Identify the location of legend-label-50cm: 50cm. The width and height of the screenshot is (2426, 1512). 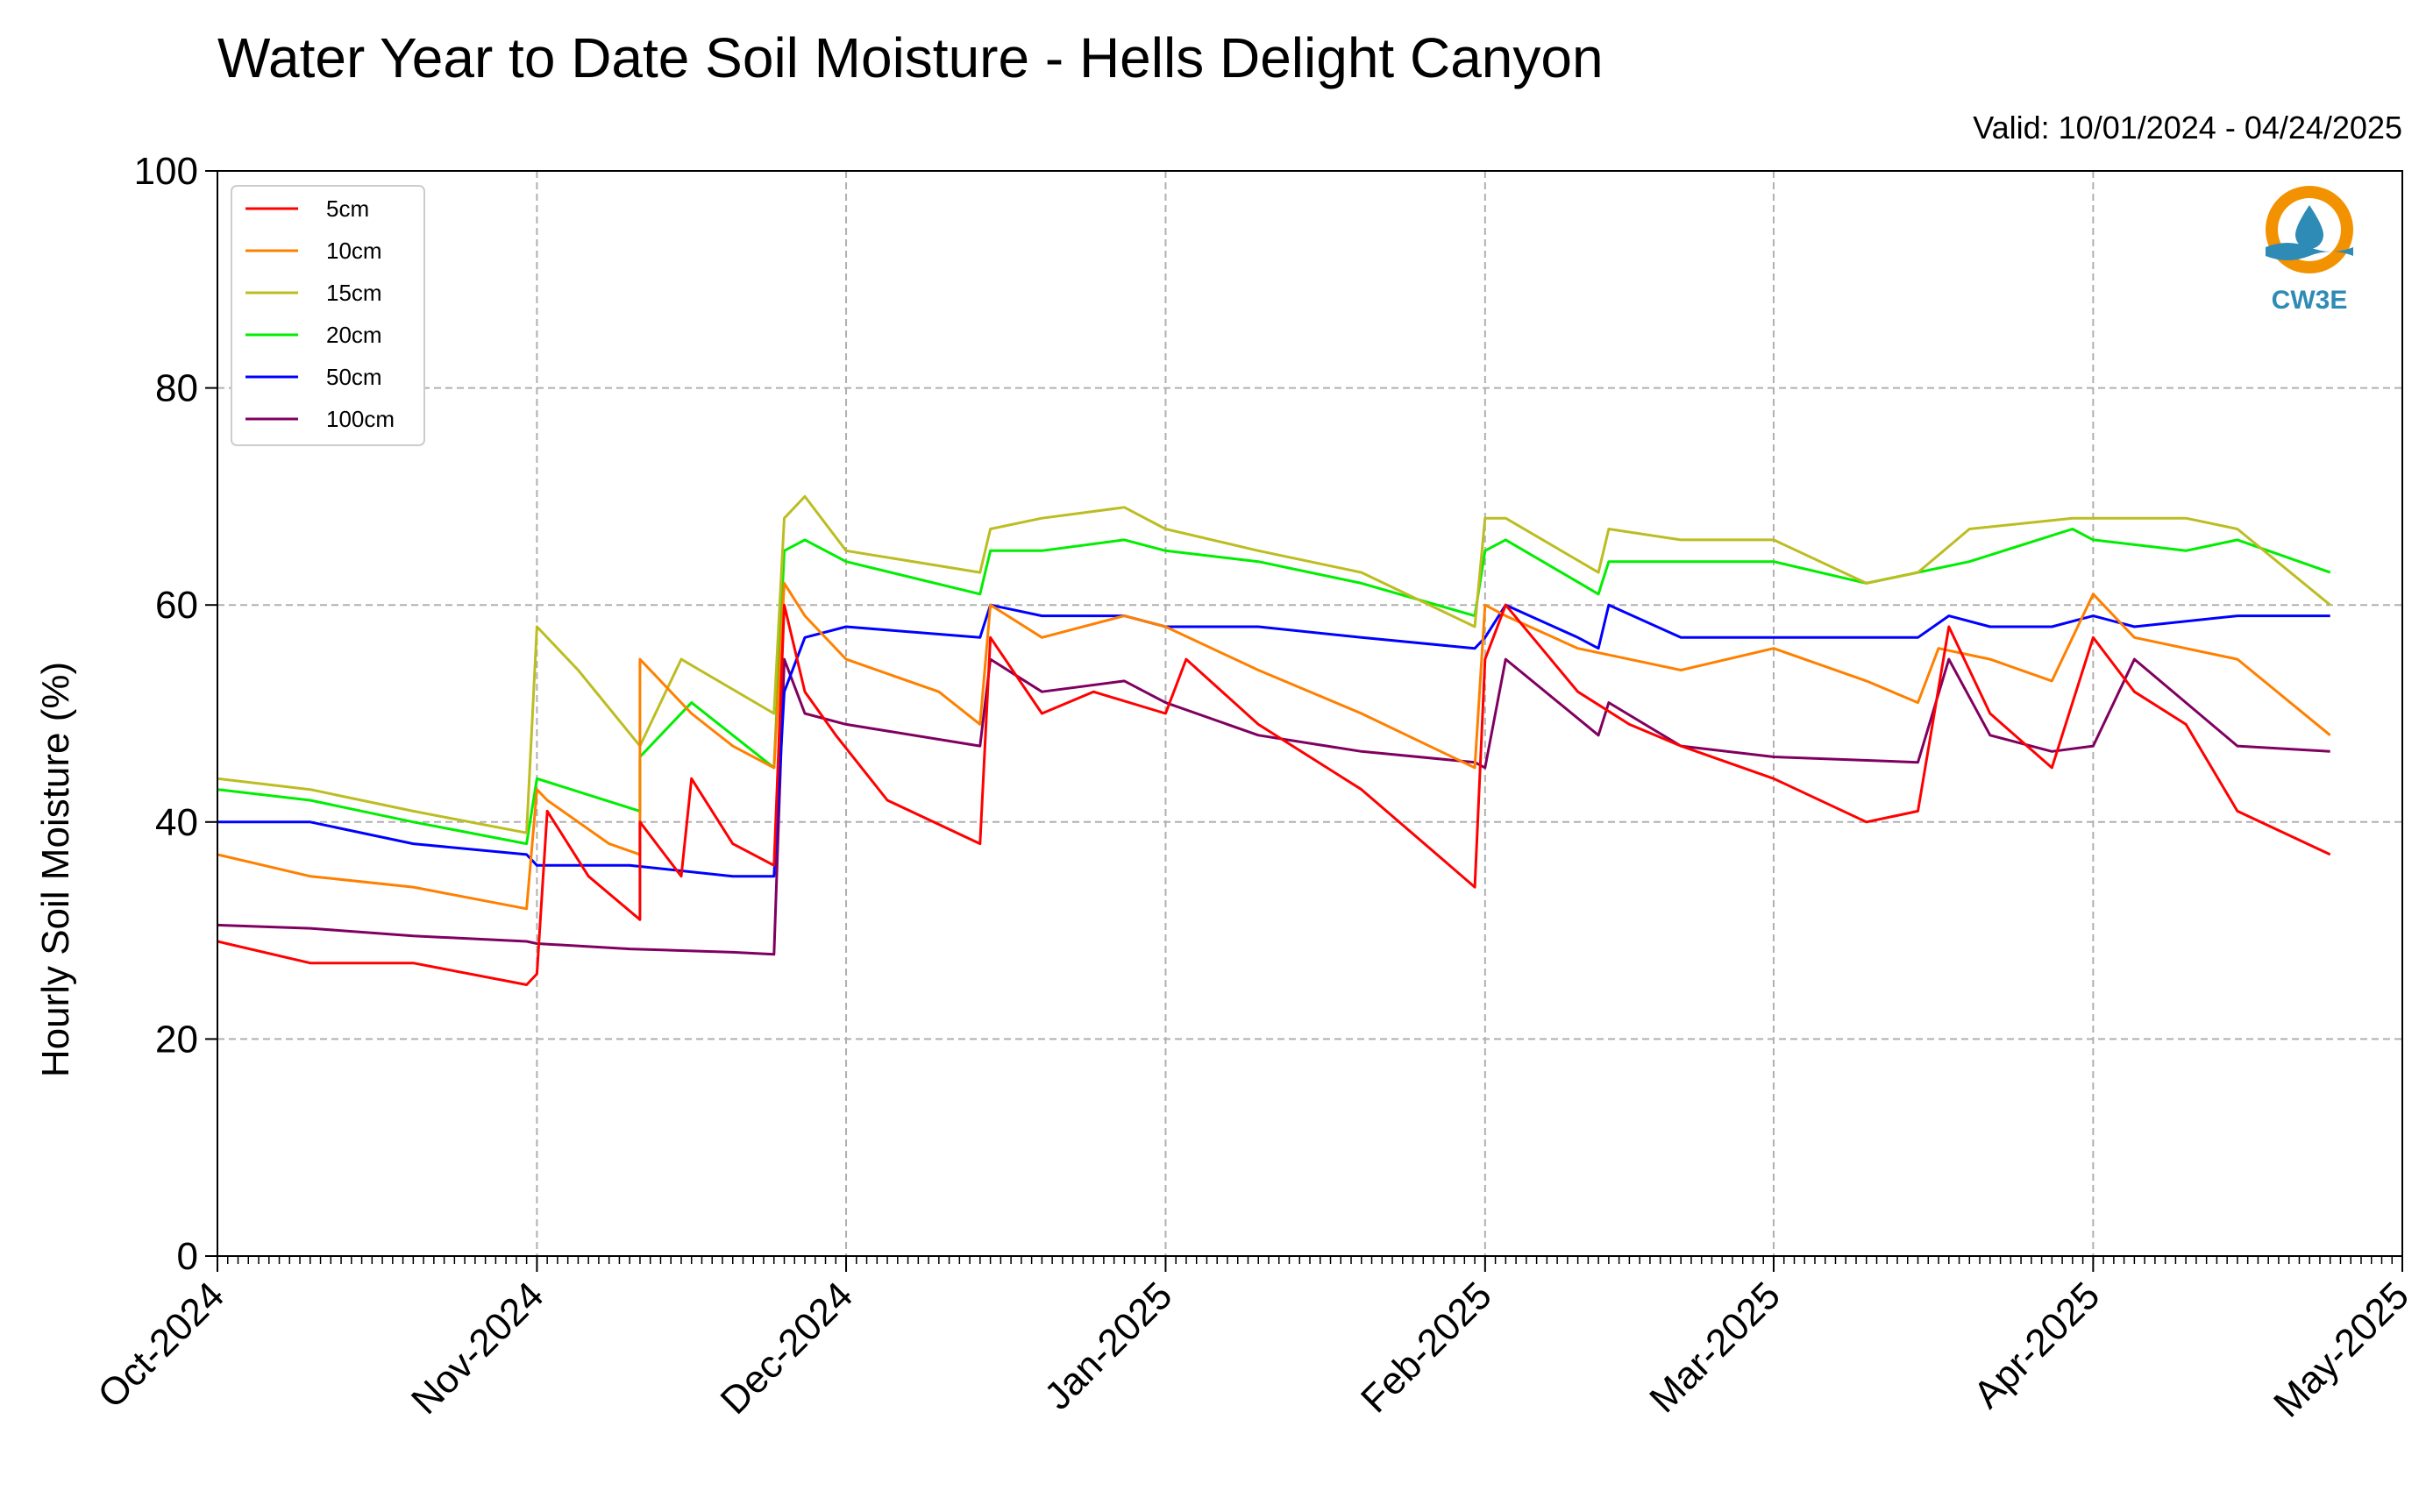
(354, 377).